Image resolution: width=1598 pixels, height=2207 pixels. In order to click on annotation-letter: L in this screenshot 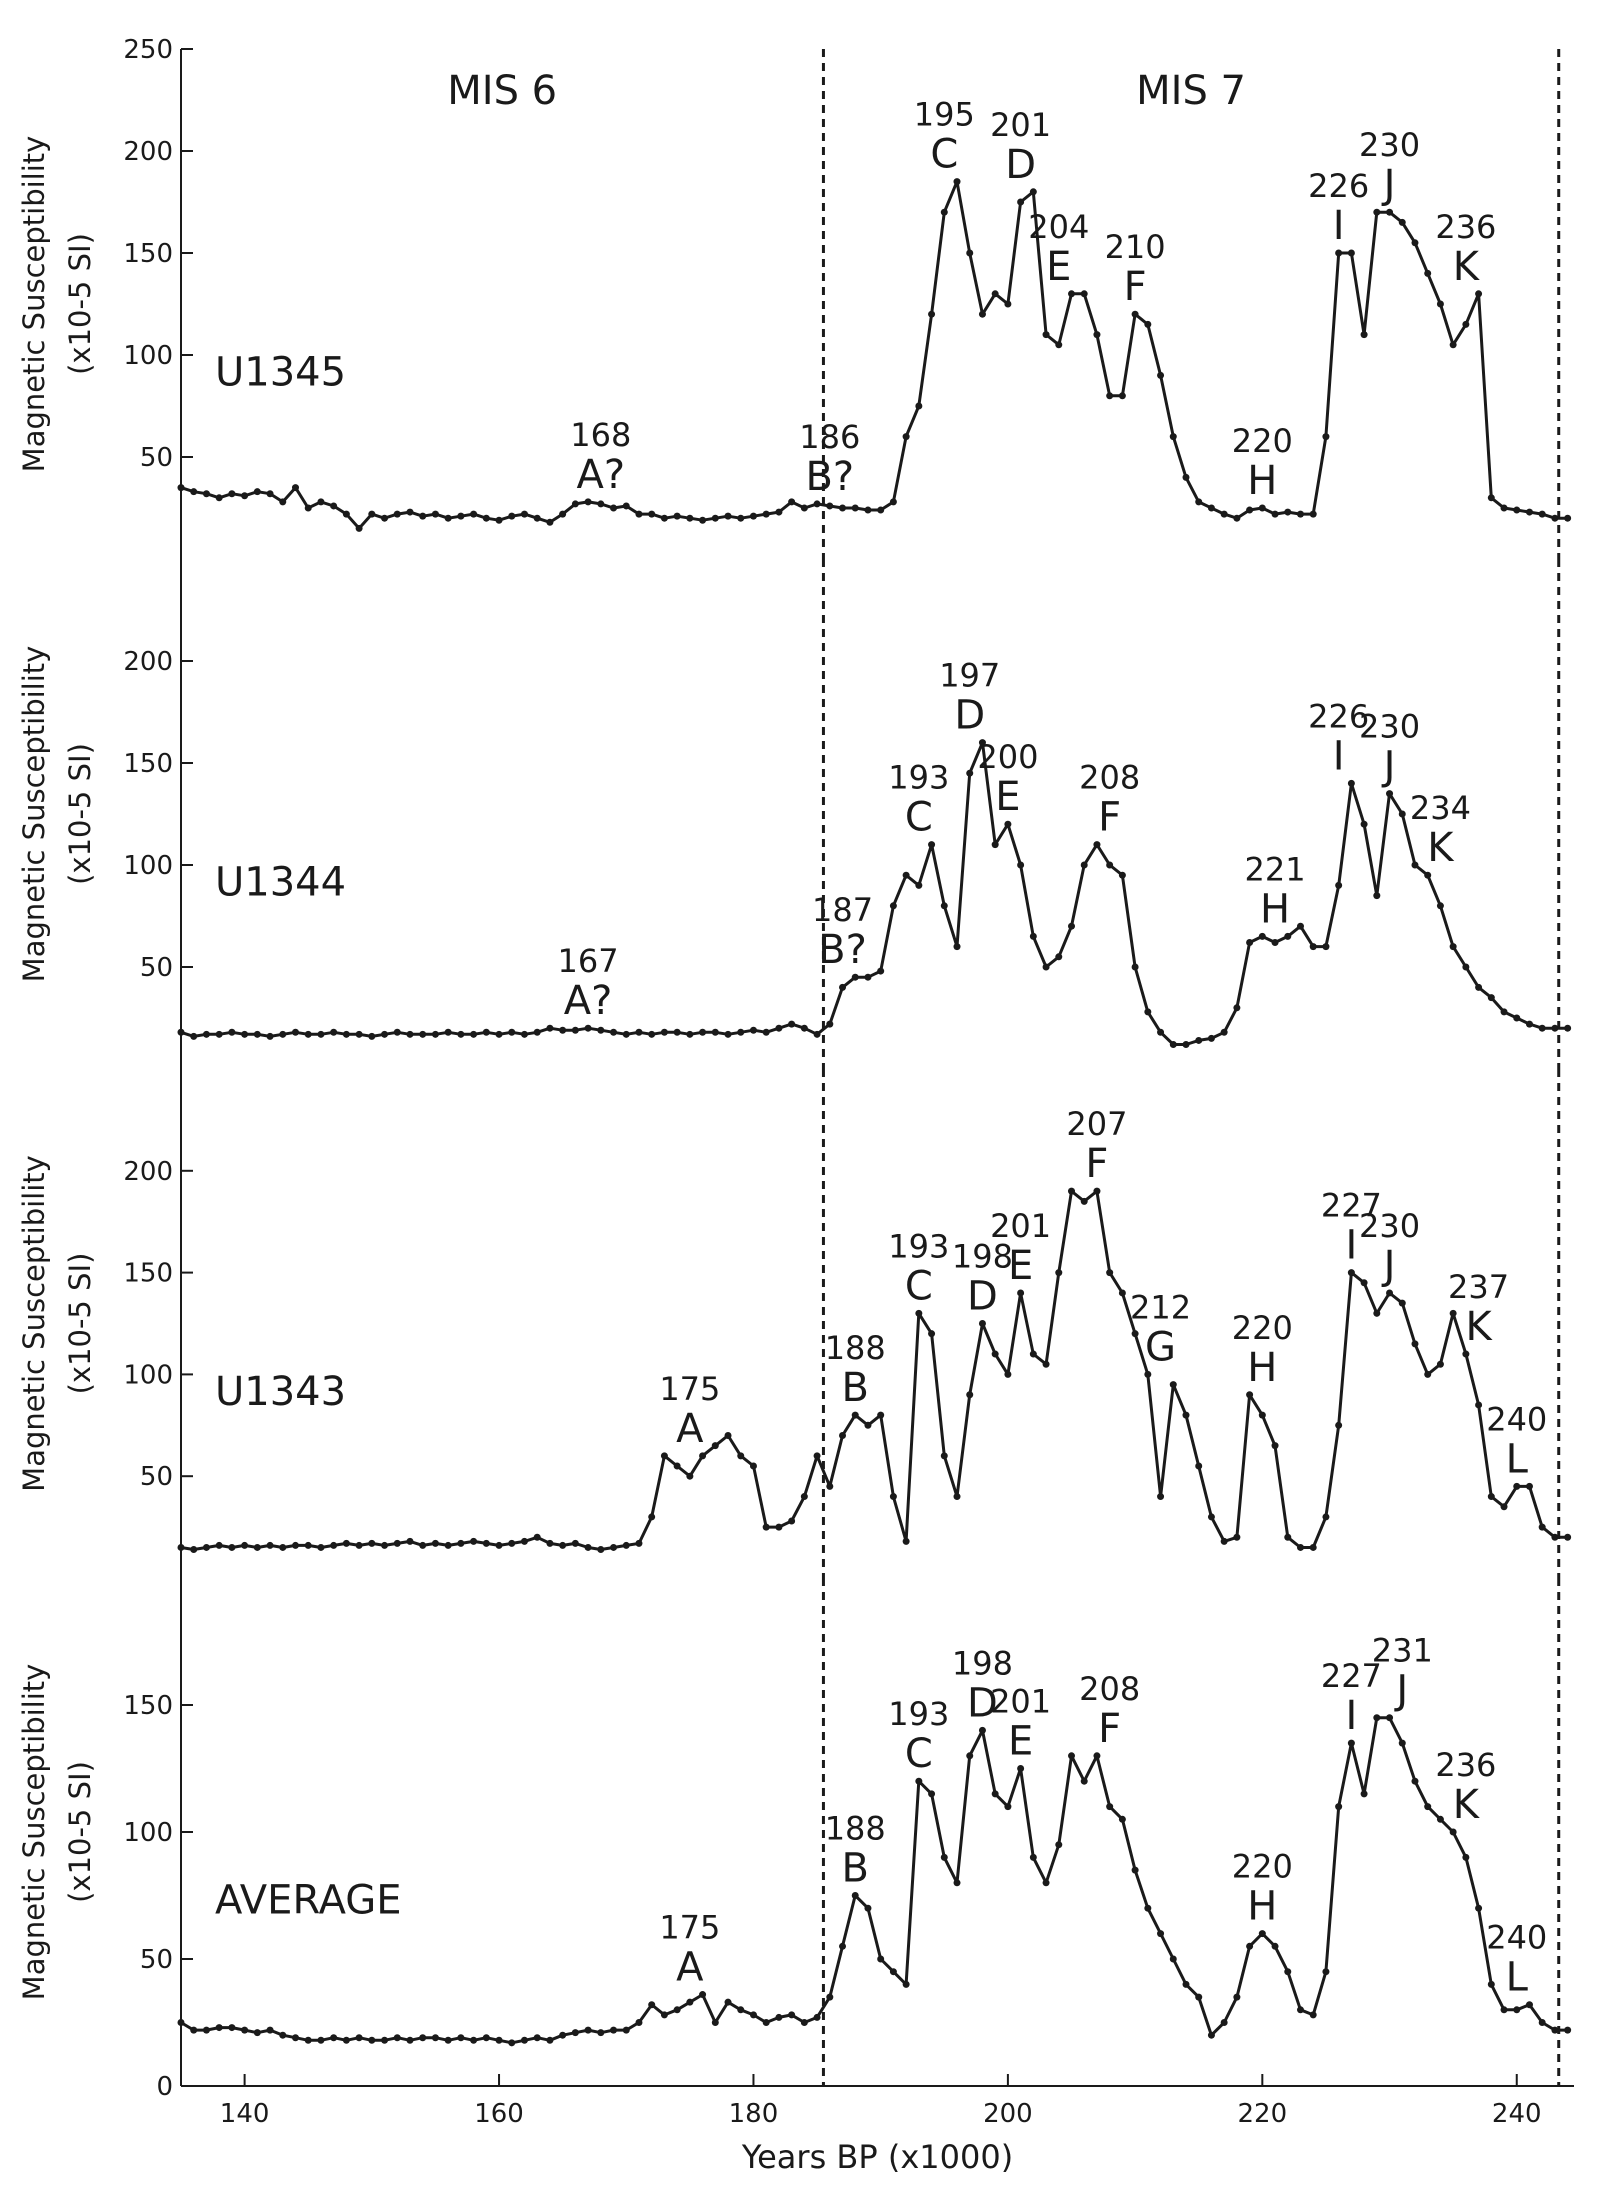, I will do `click(1517, 1459)`.